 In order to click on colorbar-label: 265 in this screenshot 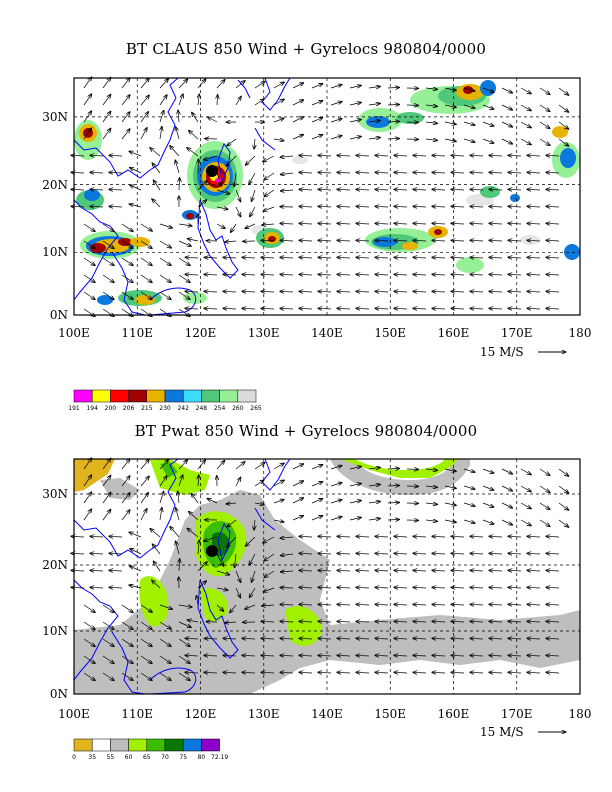, I will do `click(256, 408)`.